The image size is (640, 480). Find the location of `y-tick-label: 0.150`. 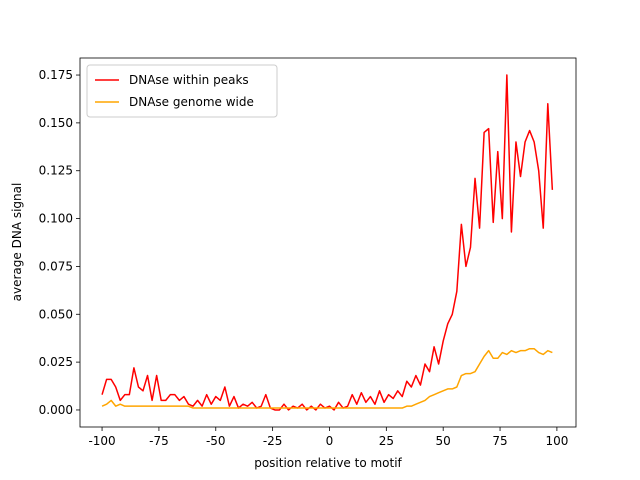

y-tick-label: 0.150 is located at coordinates (56, 123).